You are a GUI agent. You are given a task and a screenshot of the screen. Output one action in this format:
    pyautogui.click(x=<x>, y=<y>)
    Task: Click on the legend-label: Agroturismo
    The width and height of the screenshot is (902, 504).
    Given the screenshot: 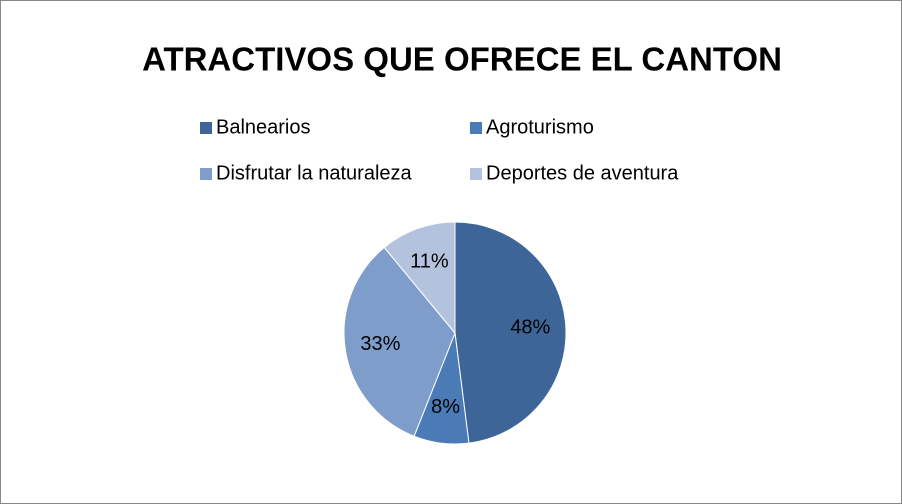 What is the action you would take?
    pyautogui.click(x=540, y=127)
    